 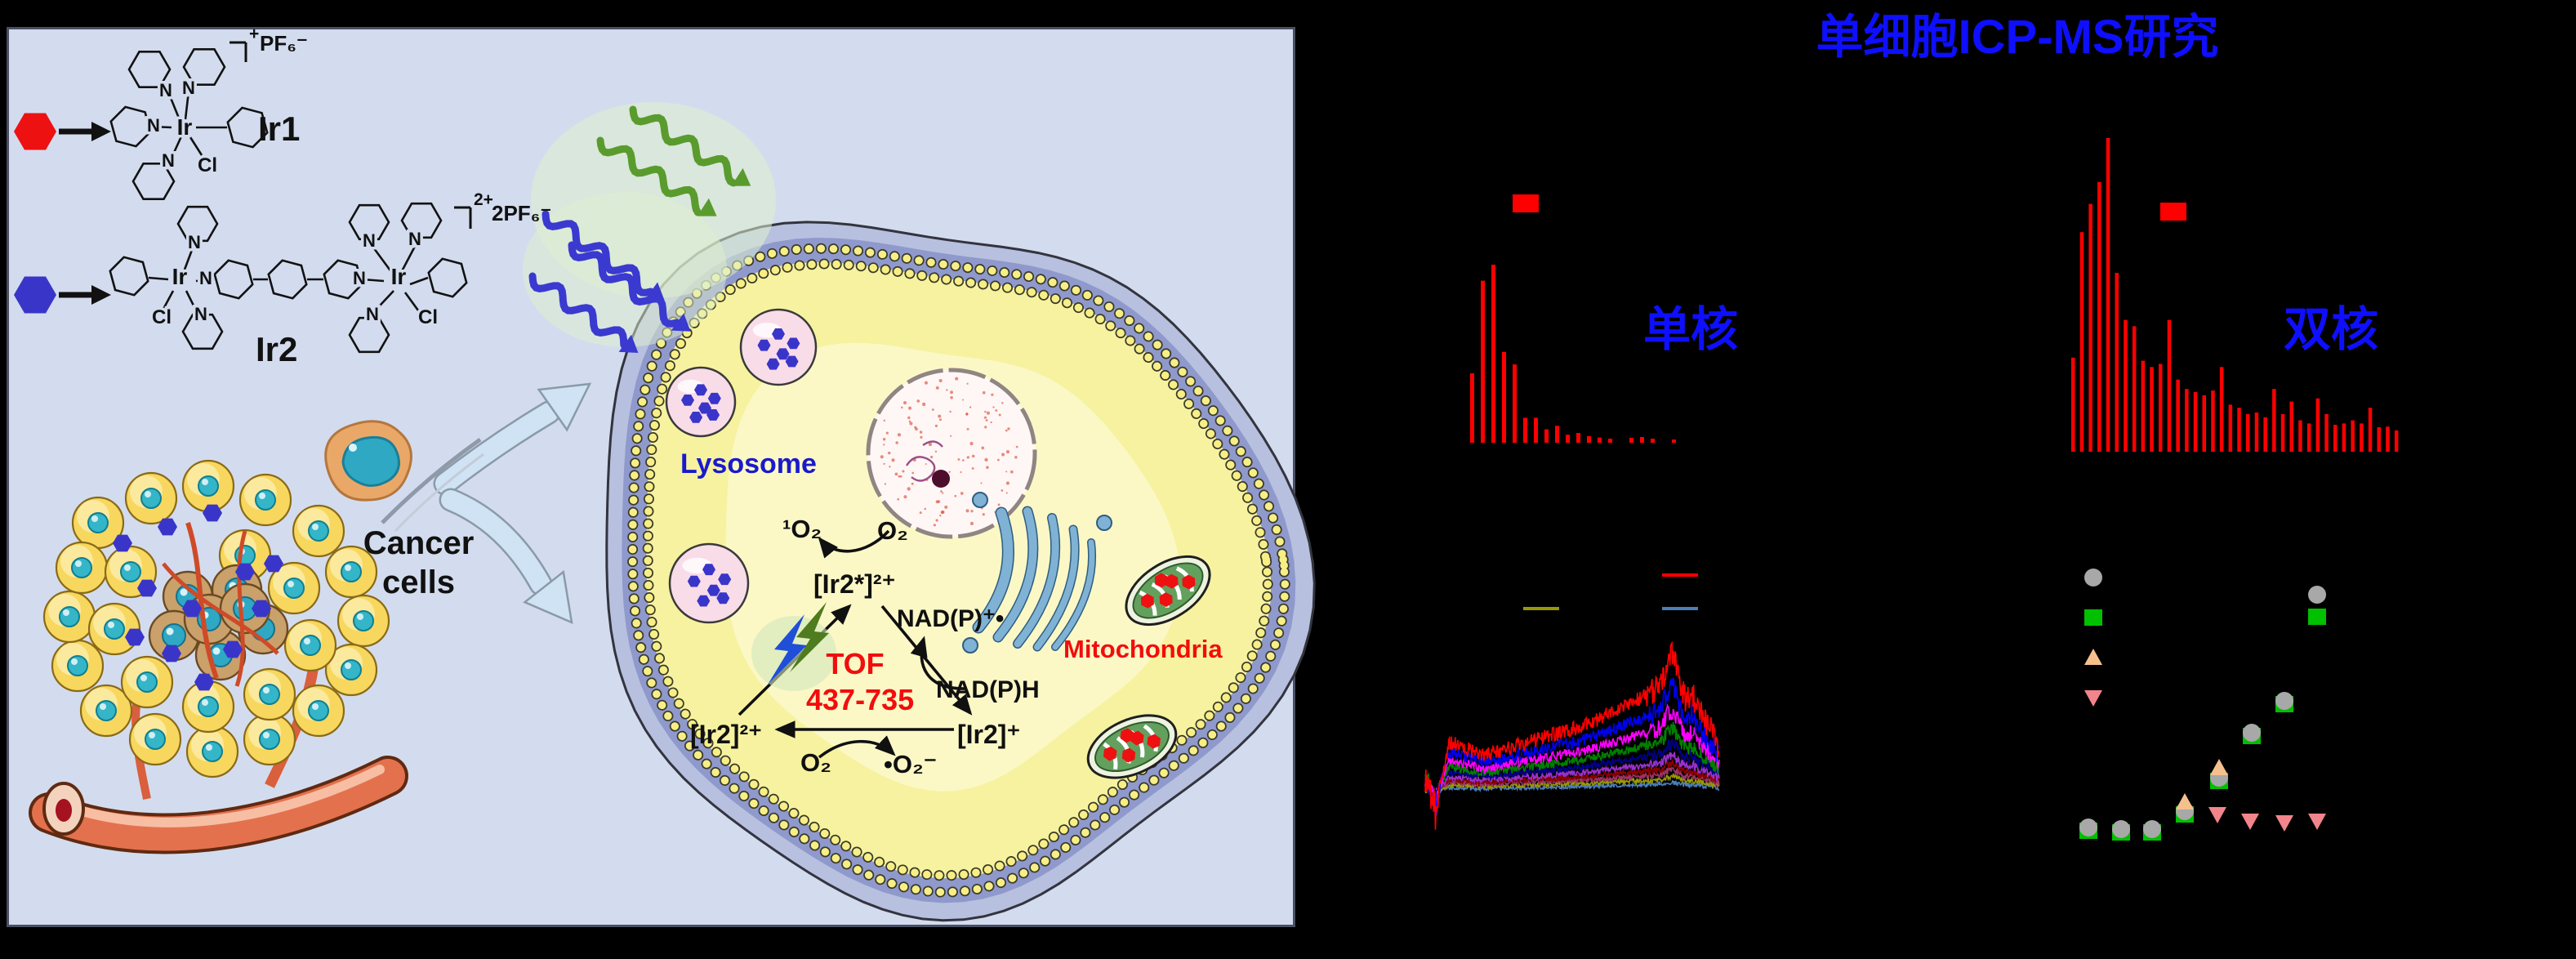 What do you see at coordinates (431, 481) in the screenshot?
I see `sampling-probe` at bounding box center [431, 481].